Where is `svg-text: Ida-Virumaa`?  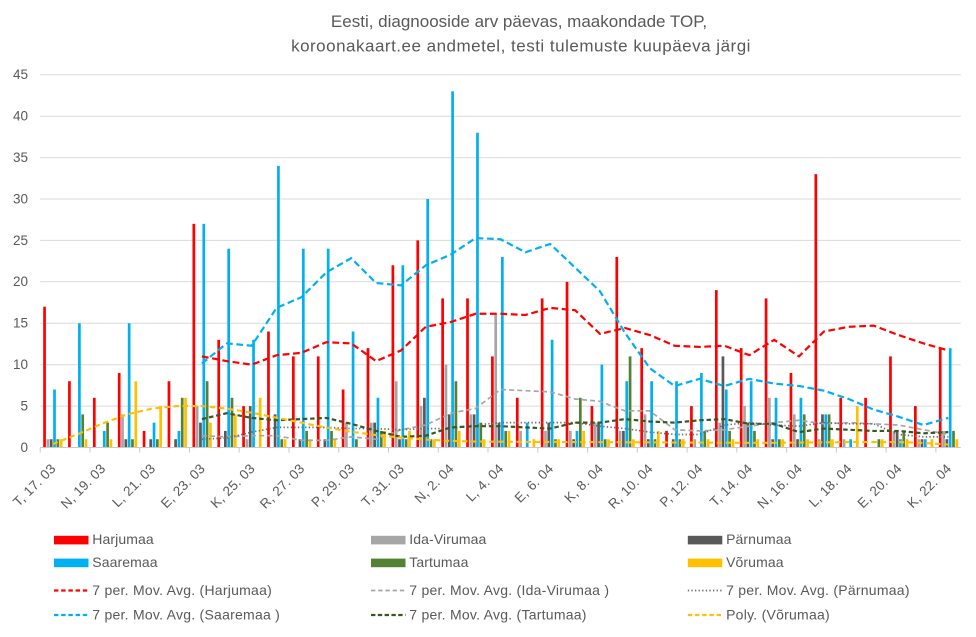
svg-text: Ida-Virumaa is located at coordinates (447, 539).